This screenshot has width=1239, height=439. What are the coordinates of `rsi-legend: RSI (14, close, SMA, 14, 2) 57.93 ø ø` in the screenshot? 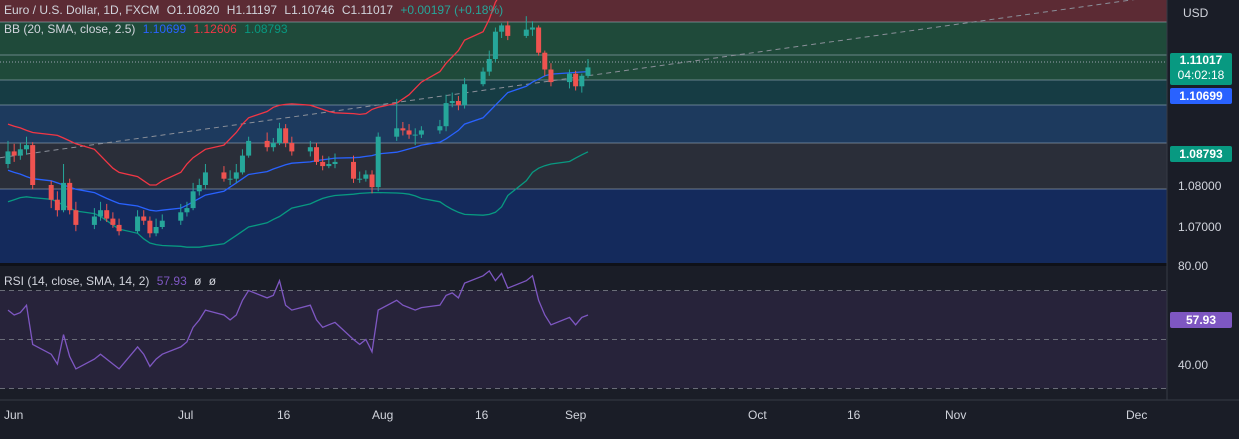 It's located at (112, 281).